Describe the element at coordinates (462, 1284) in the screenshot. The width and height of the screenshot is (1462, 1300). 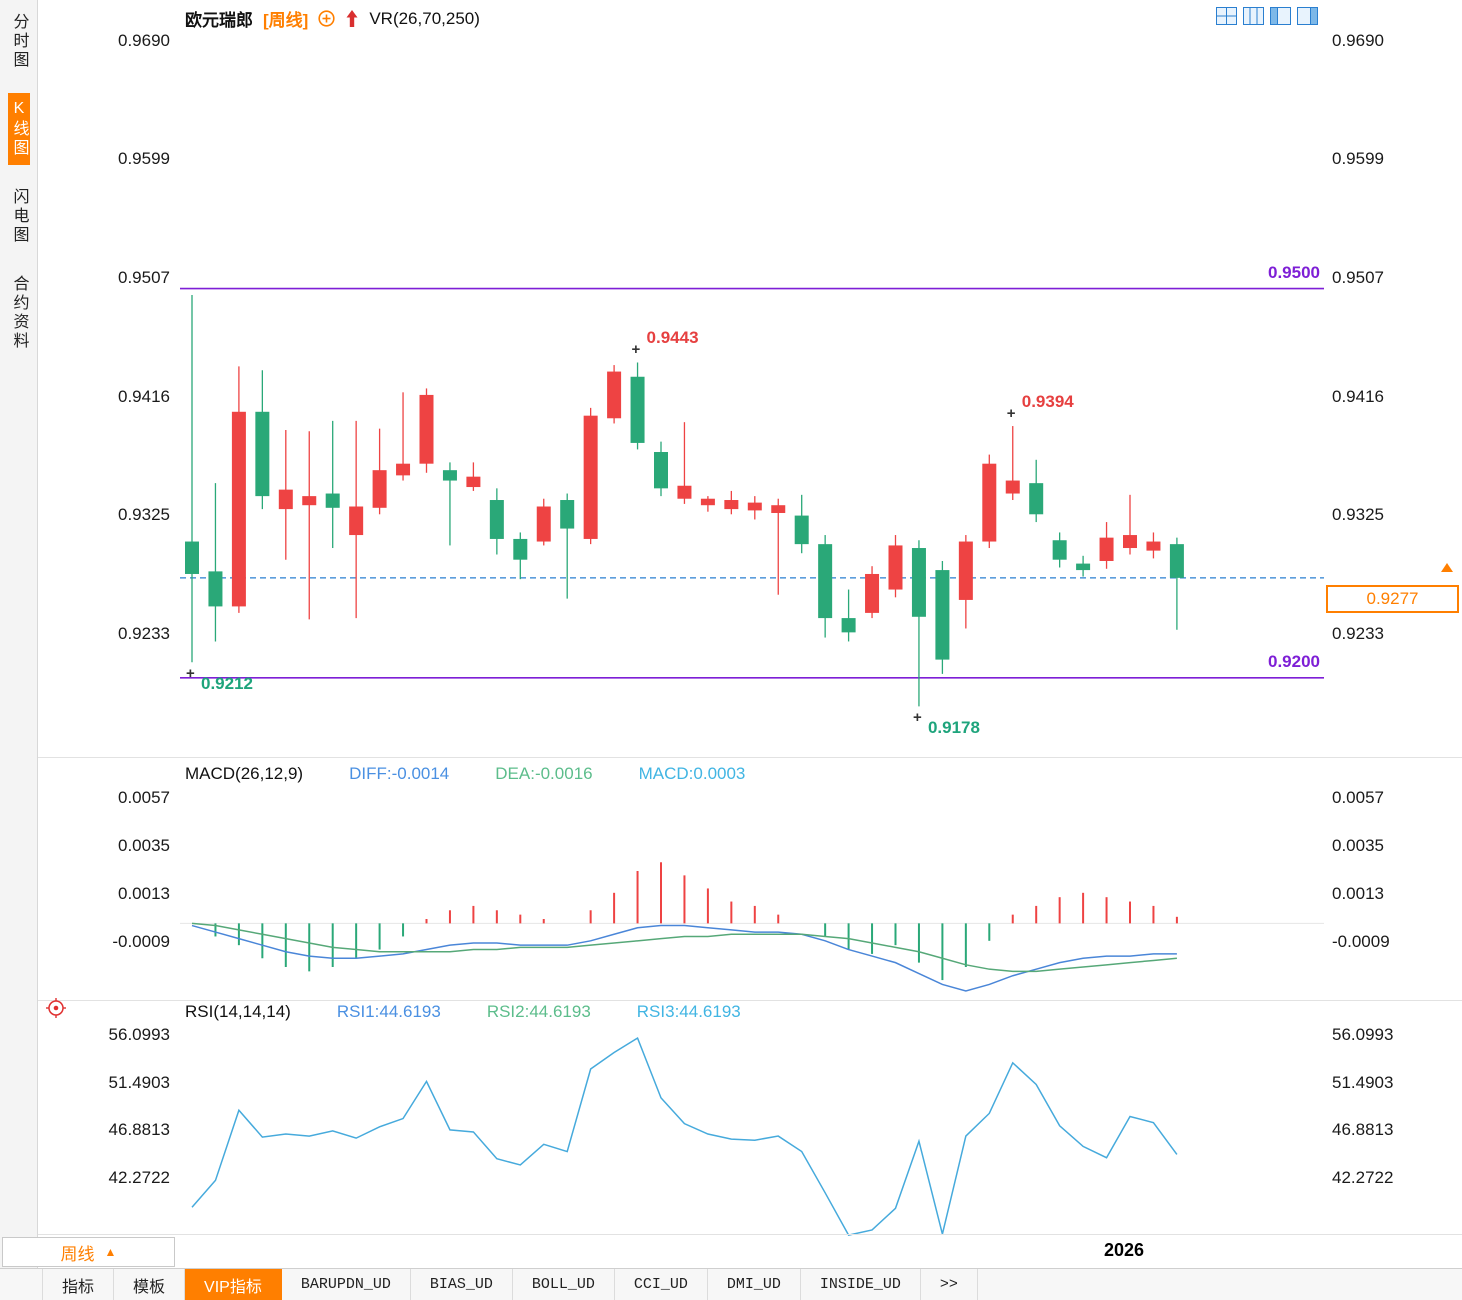
I see `bottom-tab-4: BIAS_UD` at that location.